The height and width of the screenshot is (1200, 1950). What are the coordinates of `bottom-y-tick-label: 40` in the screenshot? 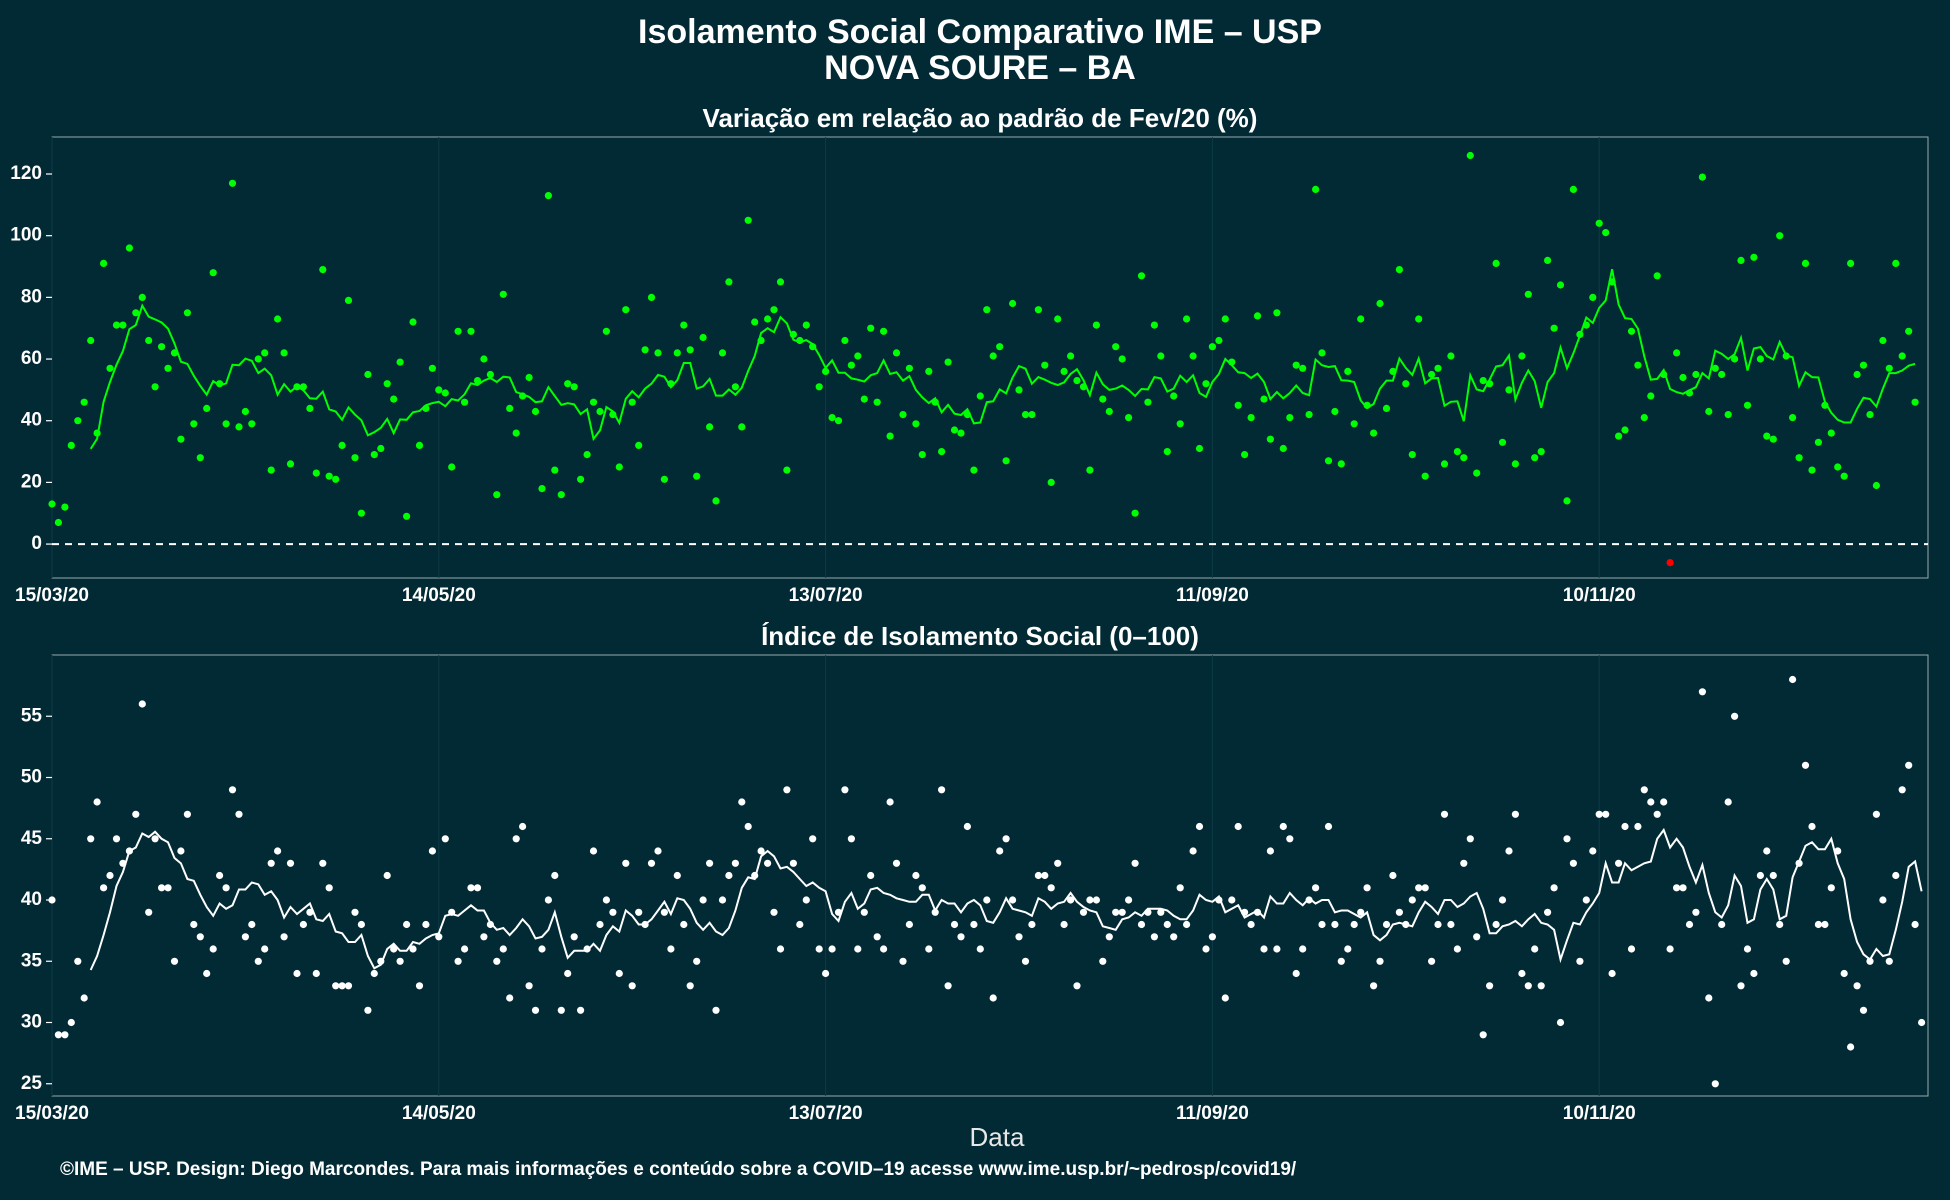 It's located at (31, 899).